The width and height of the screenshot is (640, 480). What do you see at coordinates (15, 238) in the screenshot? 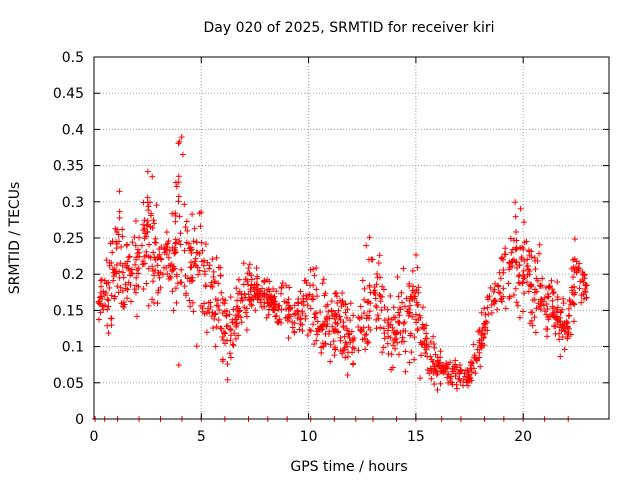
I see `y-axis-title: SRMTID / TECUs` at bounding box center [15, 238].